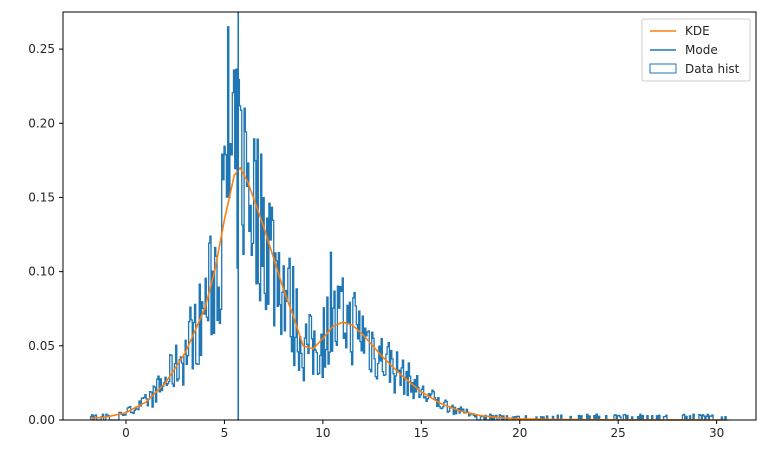 This screenshot has width=767, height=451. What do you see at coordinates (41, 49) in the screenshot?
I see `y-tick-label: 0.25` at bounding box center [41, 49].